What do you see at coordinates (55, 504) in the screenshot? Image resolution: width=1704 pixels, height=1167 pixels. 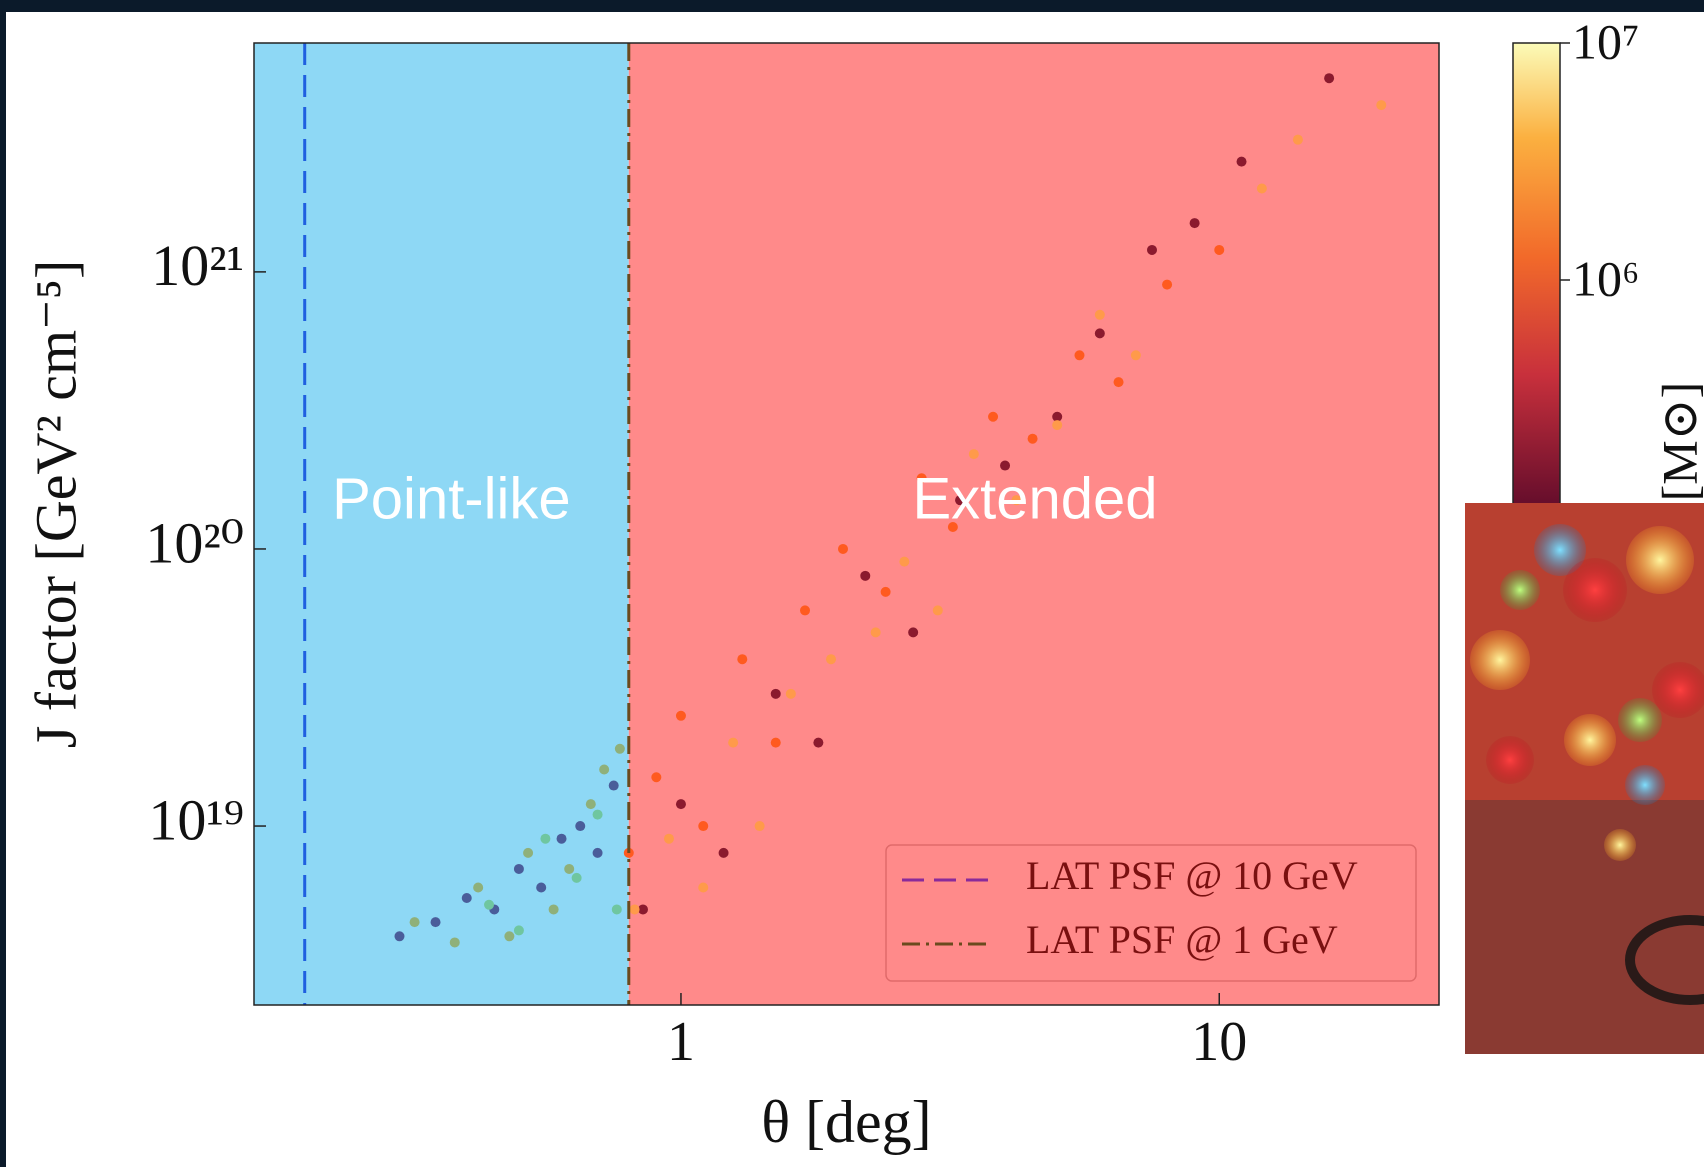 I see `y-axis-label: J factor [GeV² cm⁻⁵]` at bounding box center [55, 504].